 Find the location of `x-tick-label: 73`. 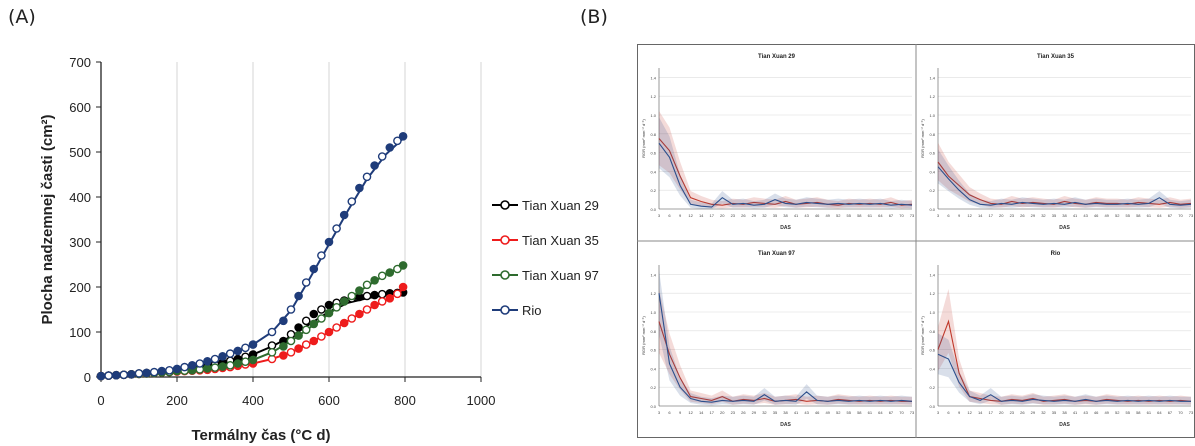

x-tick-label: 73 is located at coordinates (912, 215).